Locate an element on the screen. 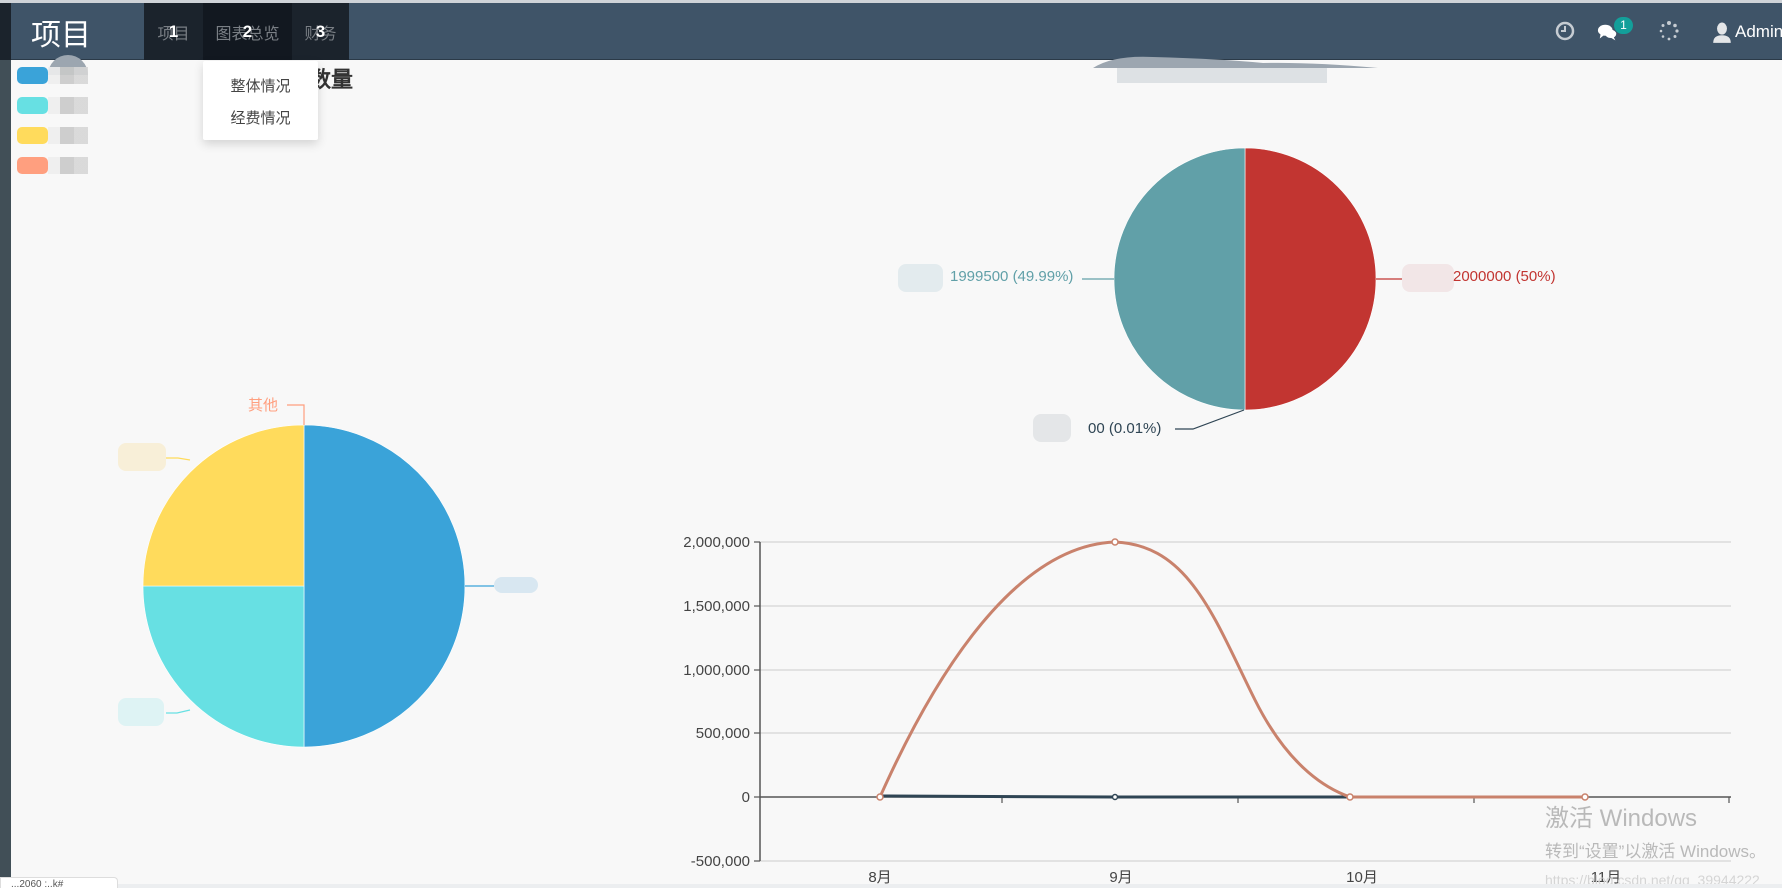  comments-icon is located at coordinates (1608, 33).